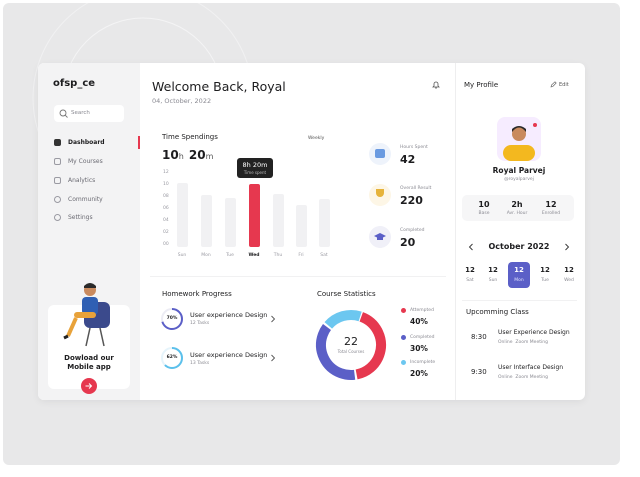  I want to click on date: 04, October, 2022, so click(182, 101).